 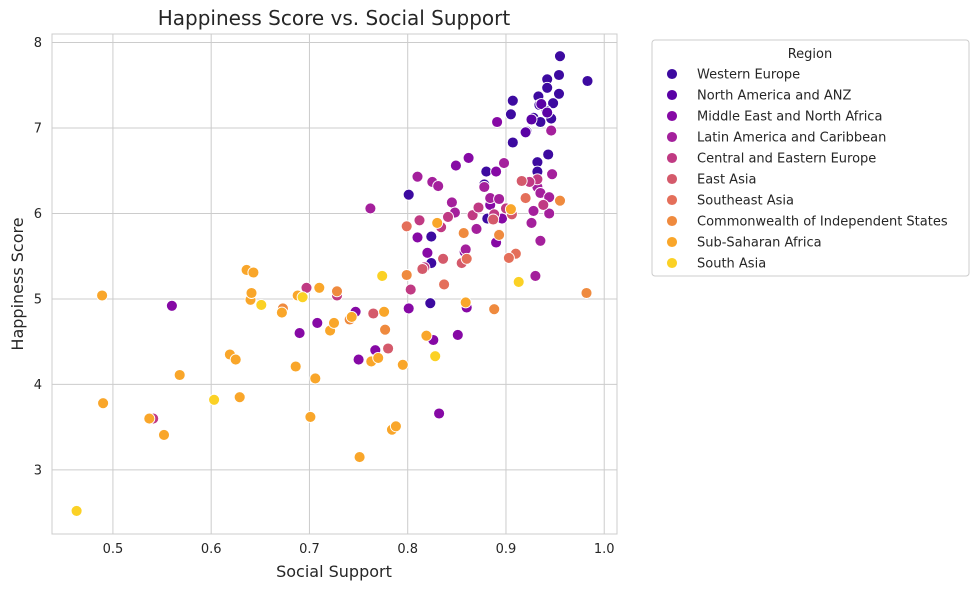 What do you see at coordinates (211, 549) in the screenshot?
I see `x-tick-label: 0.6` at bounding box center [211, 549].